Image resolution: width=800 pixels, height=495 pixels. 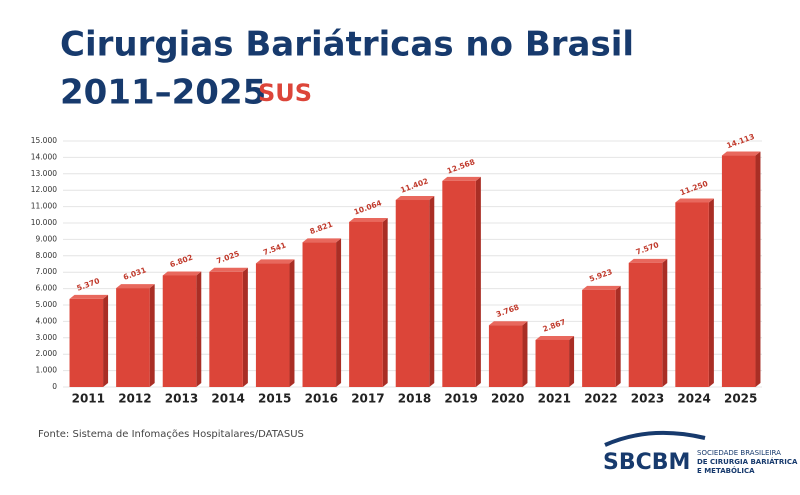 What do you see at coordinates (44, 222) in the screenshot?
I see `y-tick-label: 10.000` at bounding box center [44, 222].